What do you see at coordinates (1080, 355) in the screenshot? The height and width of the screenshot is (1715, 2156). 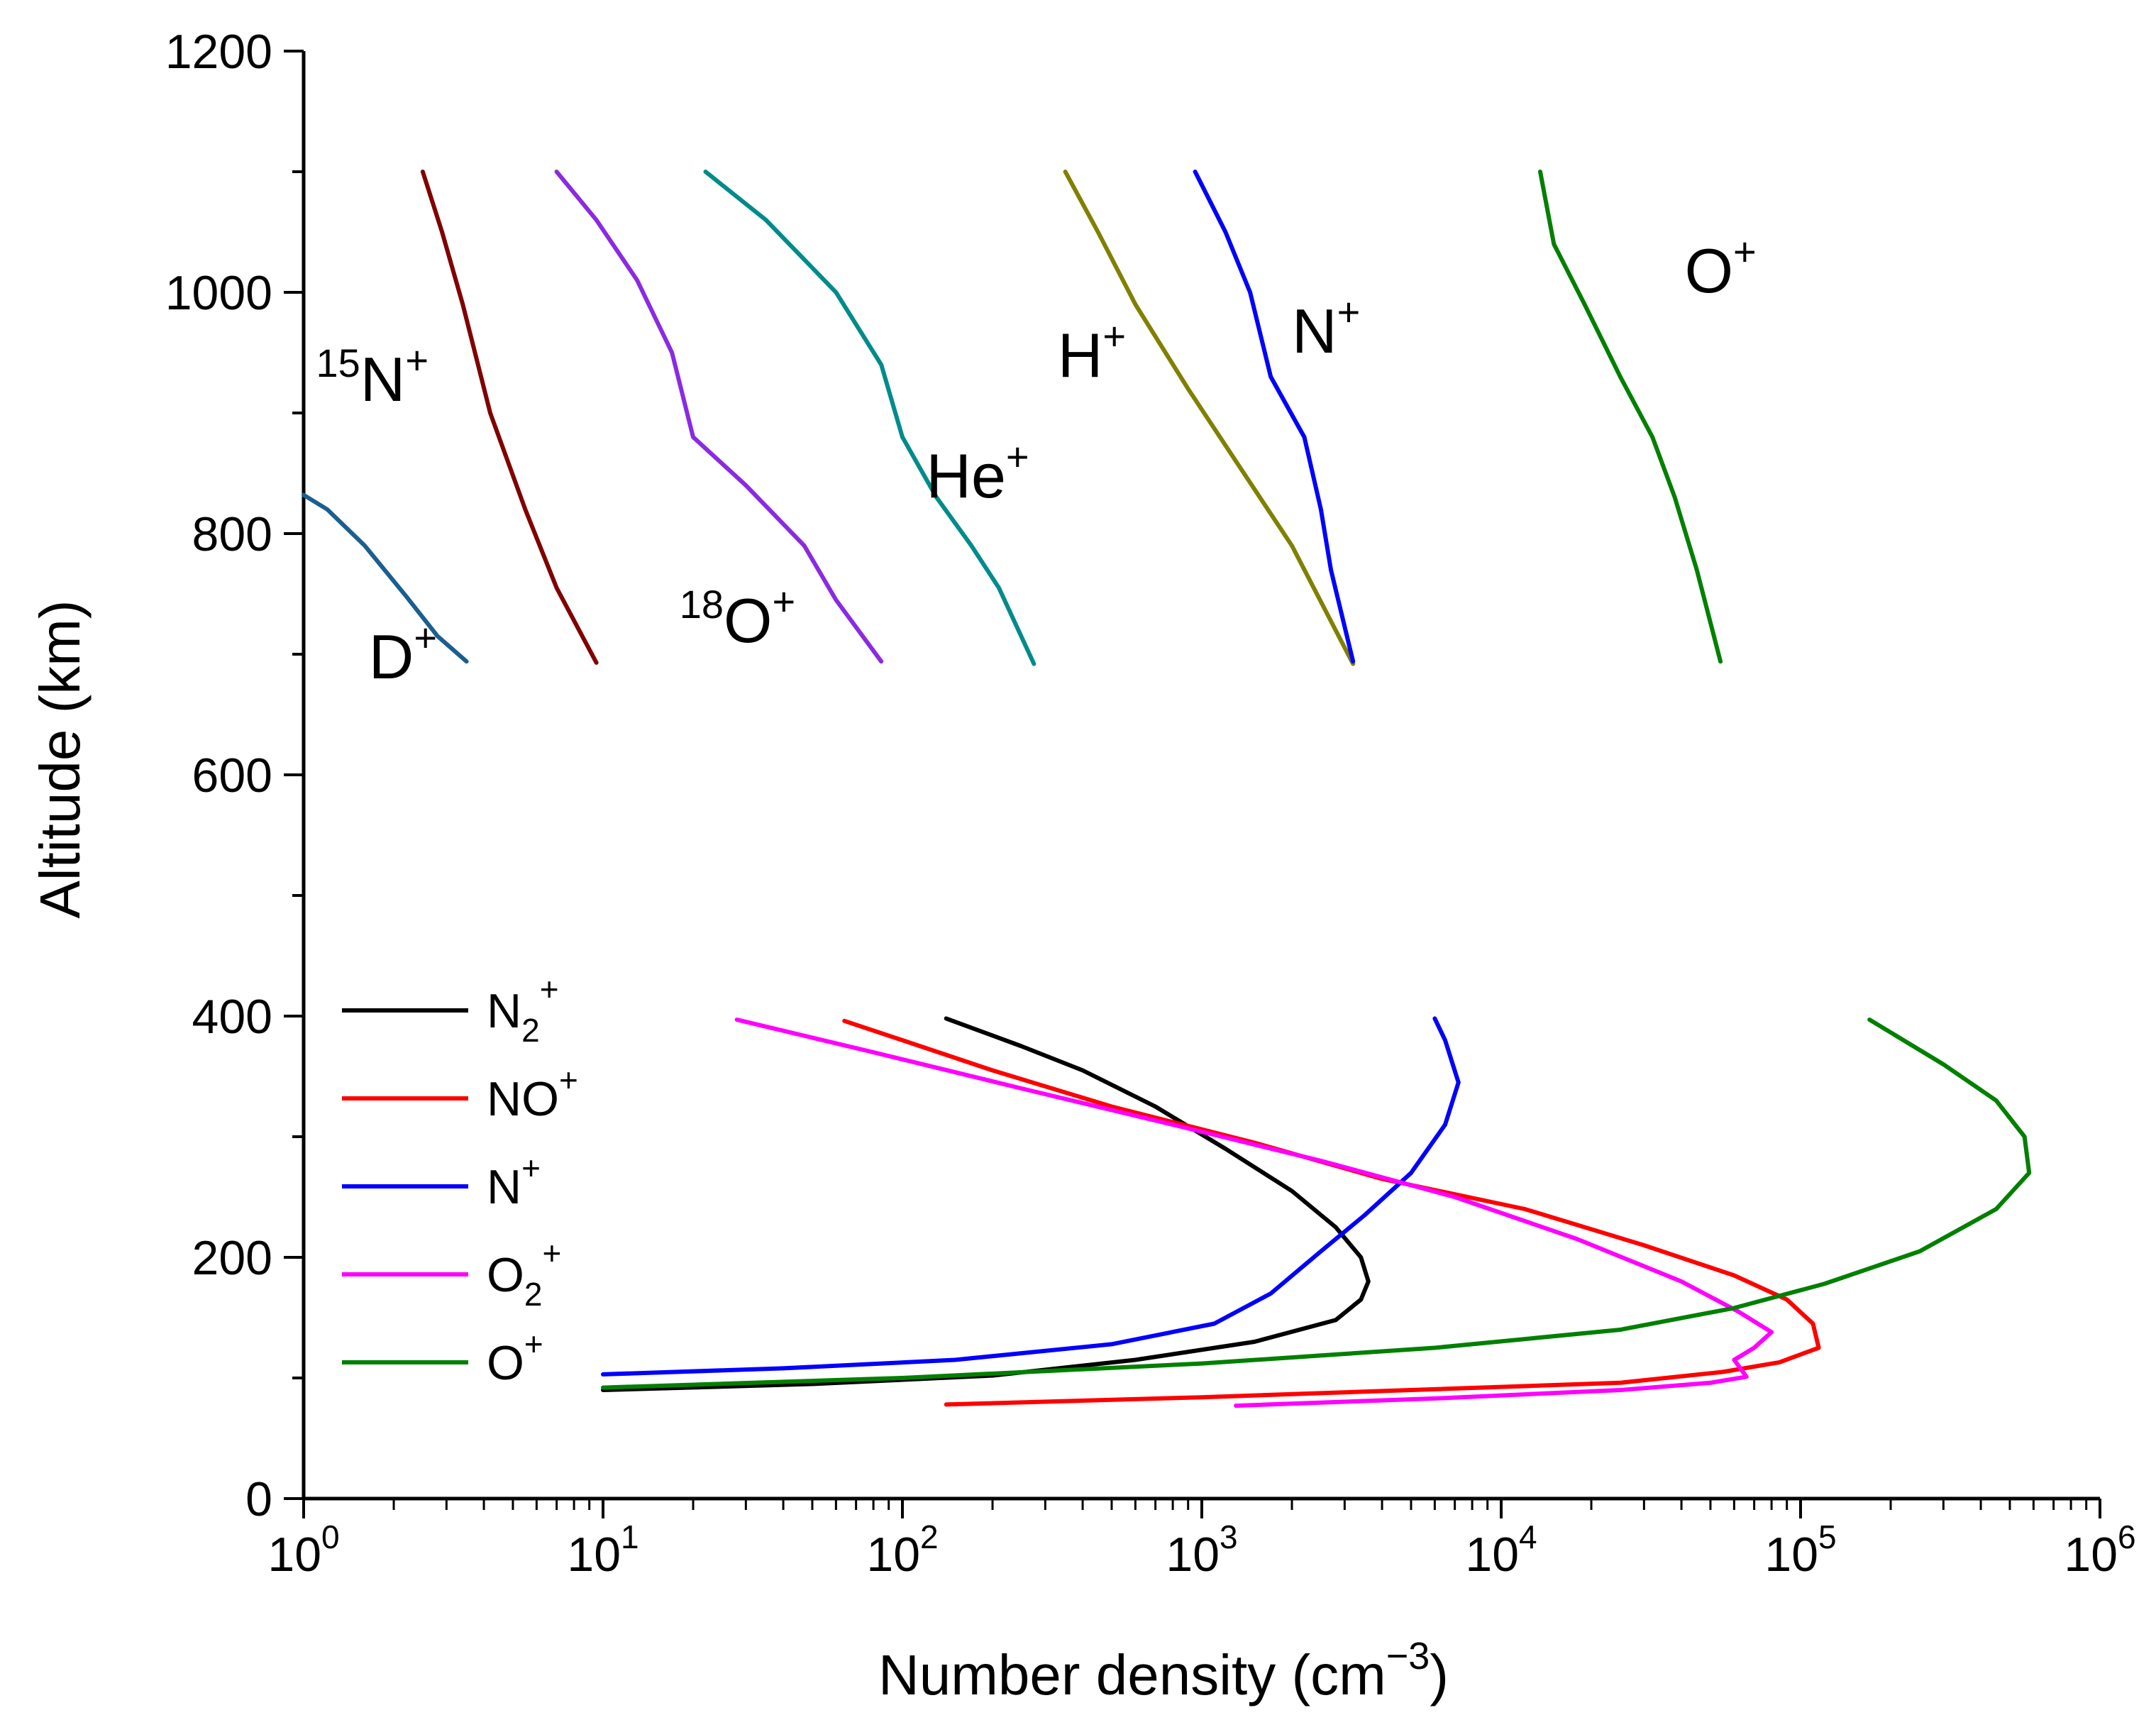 I see `curve-label-base: H` at bounding box center [1080, 355].